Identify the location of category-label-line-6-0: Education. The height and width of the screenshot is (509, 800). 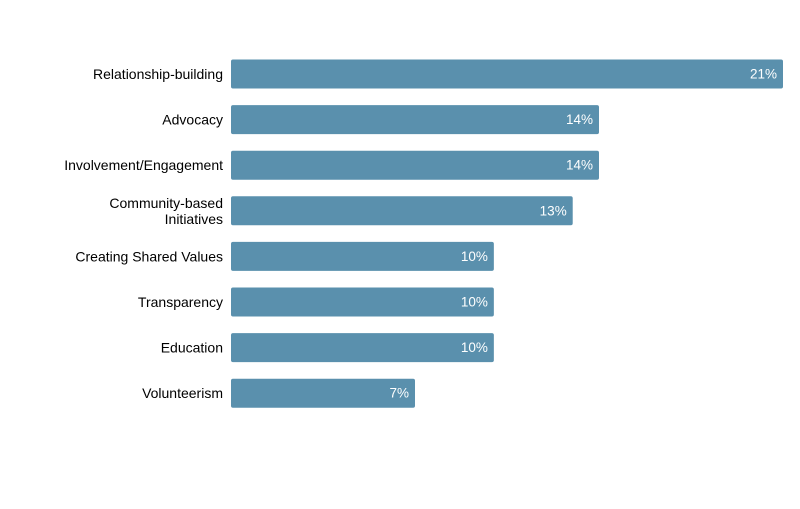
(192, 348).